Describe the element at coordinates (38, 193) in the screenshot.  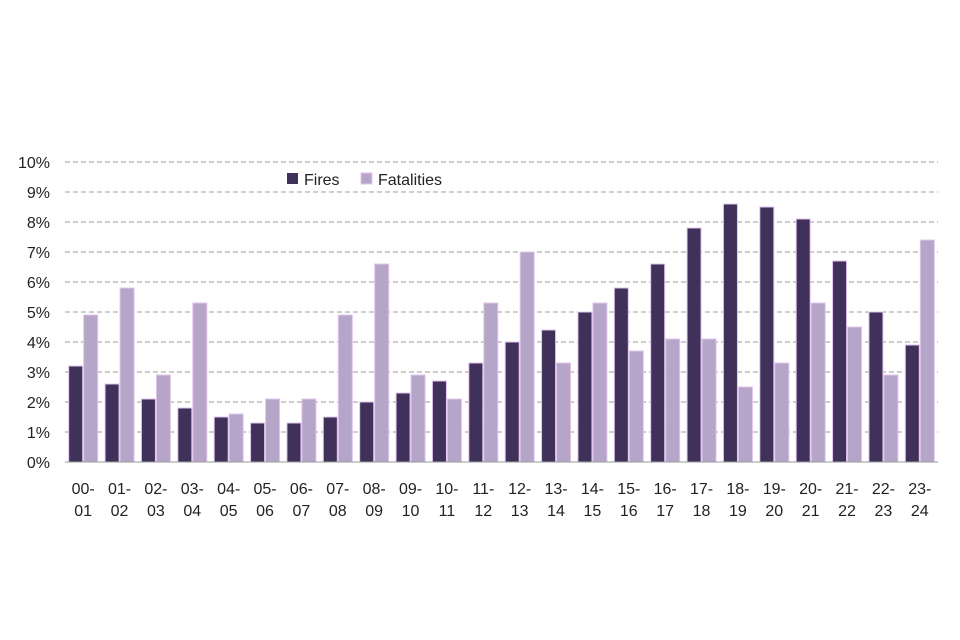
I see `y-tick-label: 9%` at that location.